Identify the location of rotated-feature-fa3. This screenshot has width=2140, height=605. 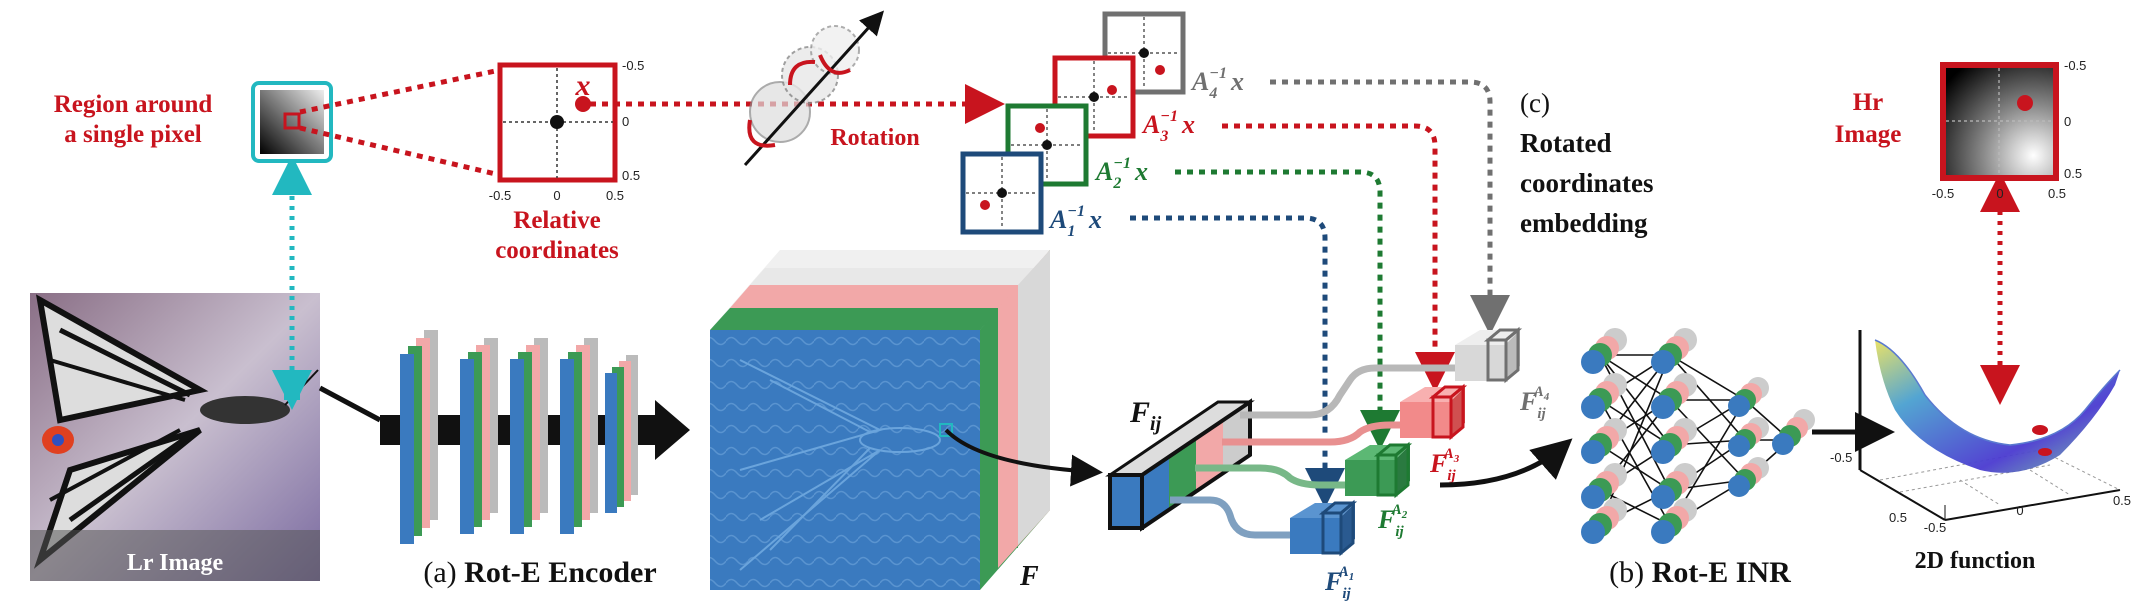
(1434, 412).